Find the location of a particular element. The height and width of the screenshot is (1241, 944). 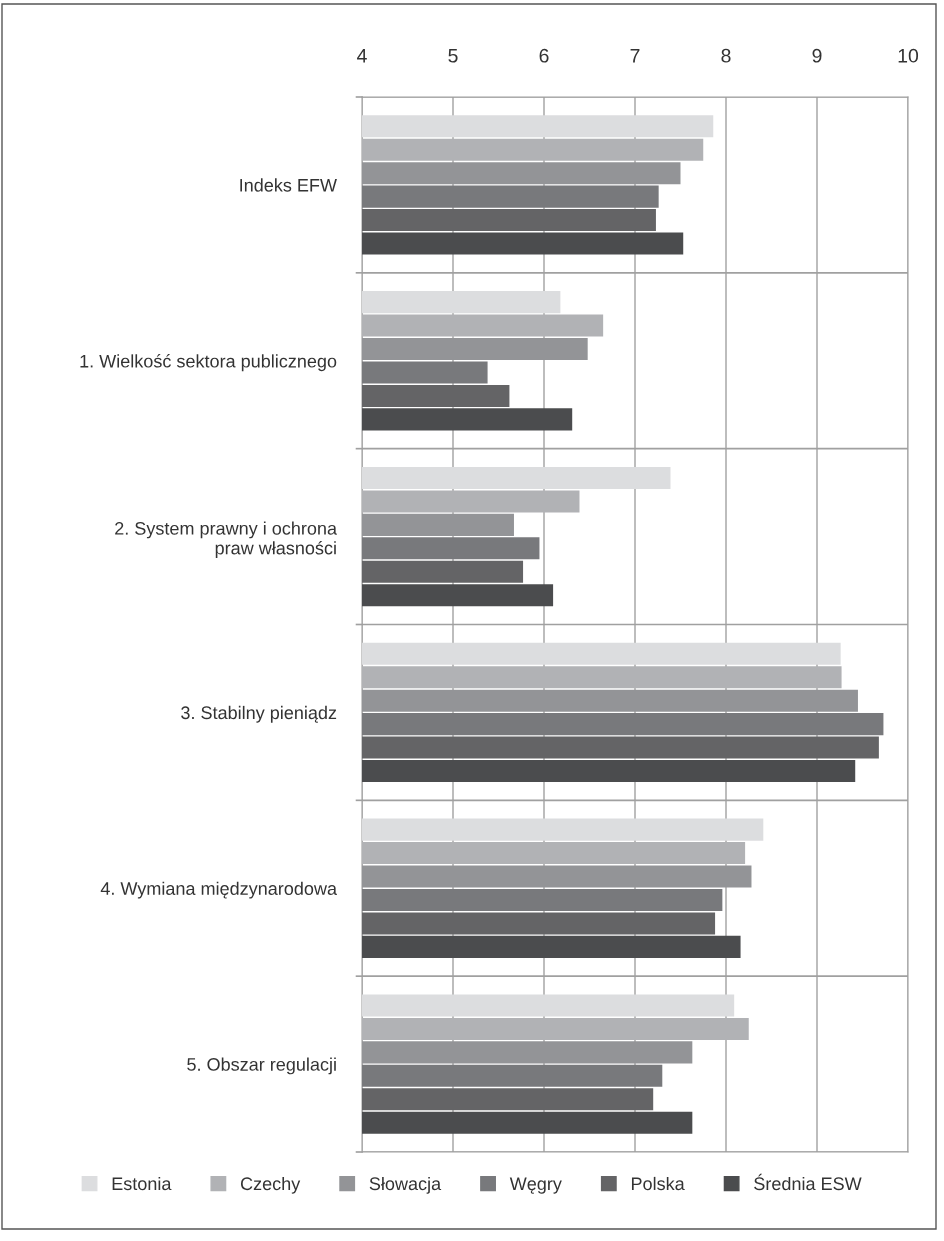

legend-label: Średnia ESW is located at coordinates (808, 1182).